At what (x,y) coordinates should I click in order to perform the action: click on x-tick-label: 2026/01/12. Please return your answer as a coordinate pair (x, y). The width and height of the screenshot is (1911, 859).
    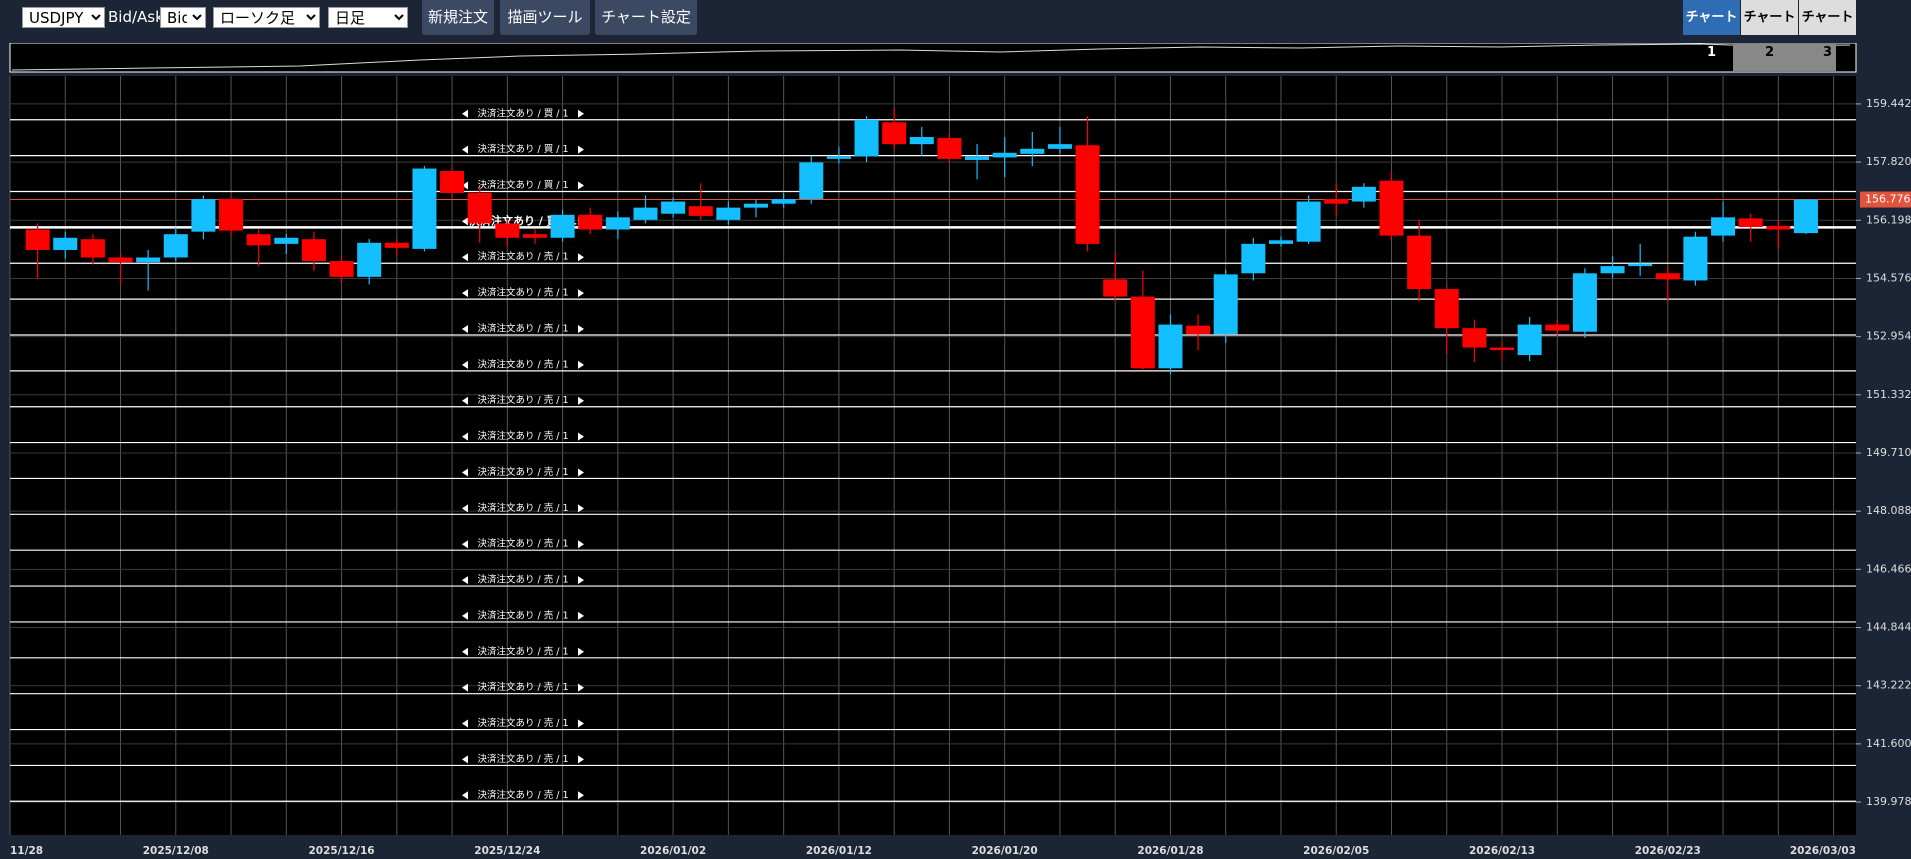
    Looking at the image, I should click on (839, 851).